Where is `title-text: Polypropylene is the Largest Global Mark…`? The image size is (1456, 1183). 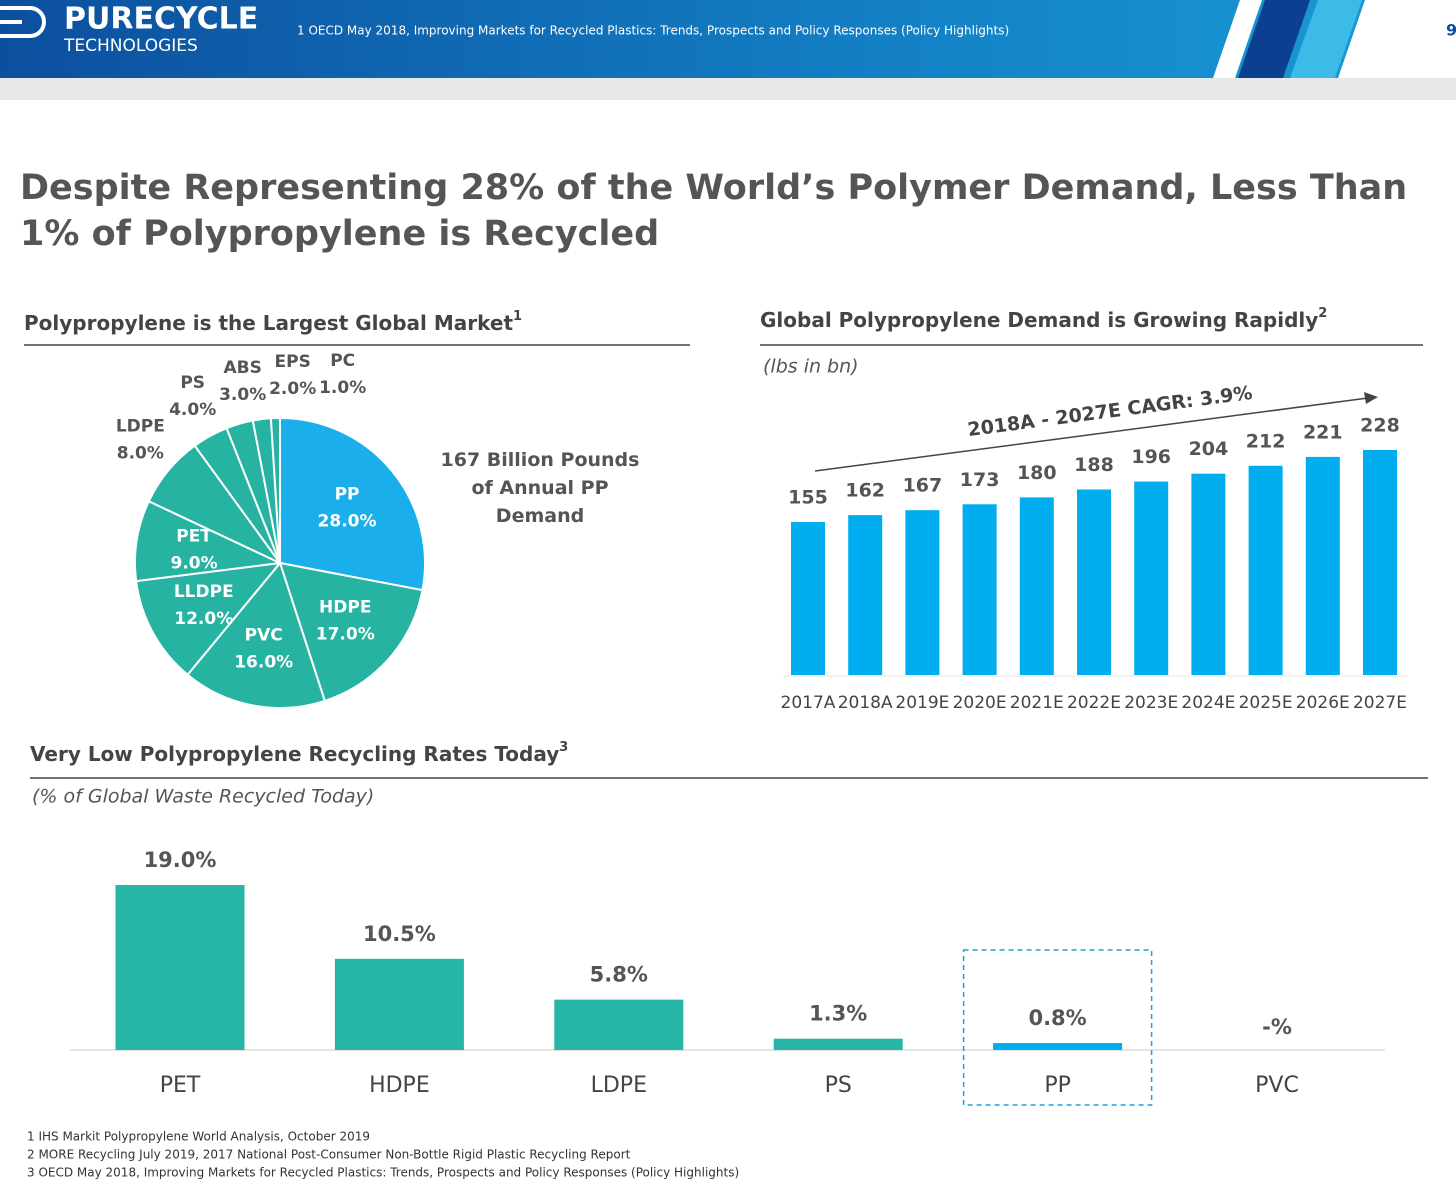
title-text: Polypropylene is the Largest Global Mark… is located at coordinates (268, 323).